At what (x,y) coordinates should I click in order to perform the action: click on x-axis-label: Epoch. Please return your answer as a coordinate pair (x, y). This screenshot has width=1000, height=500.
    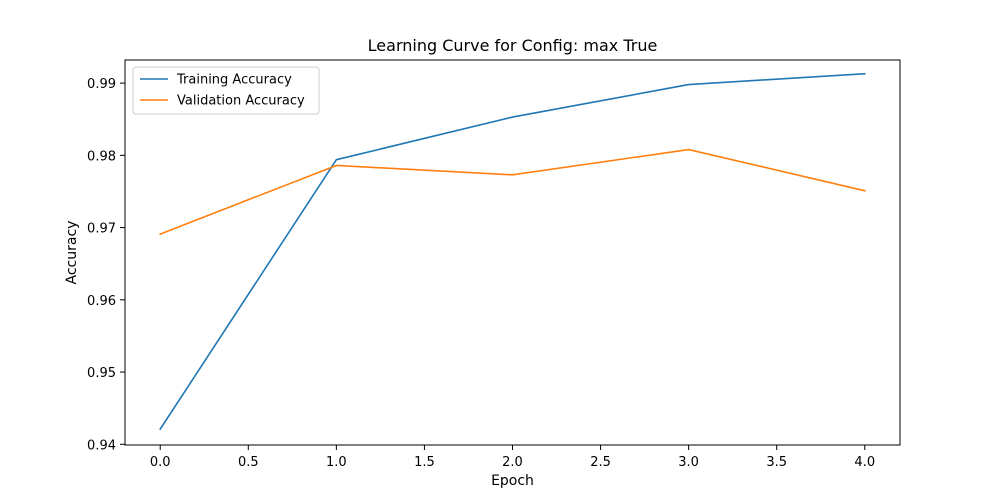
    Looking at the image, I should click on (512, 481).